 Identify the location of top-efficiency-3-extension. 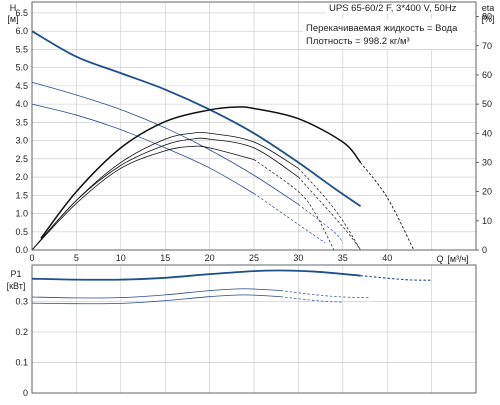
(329, 213).